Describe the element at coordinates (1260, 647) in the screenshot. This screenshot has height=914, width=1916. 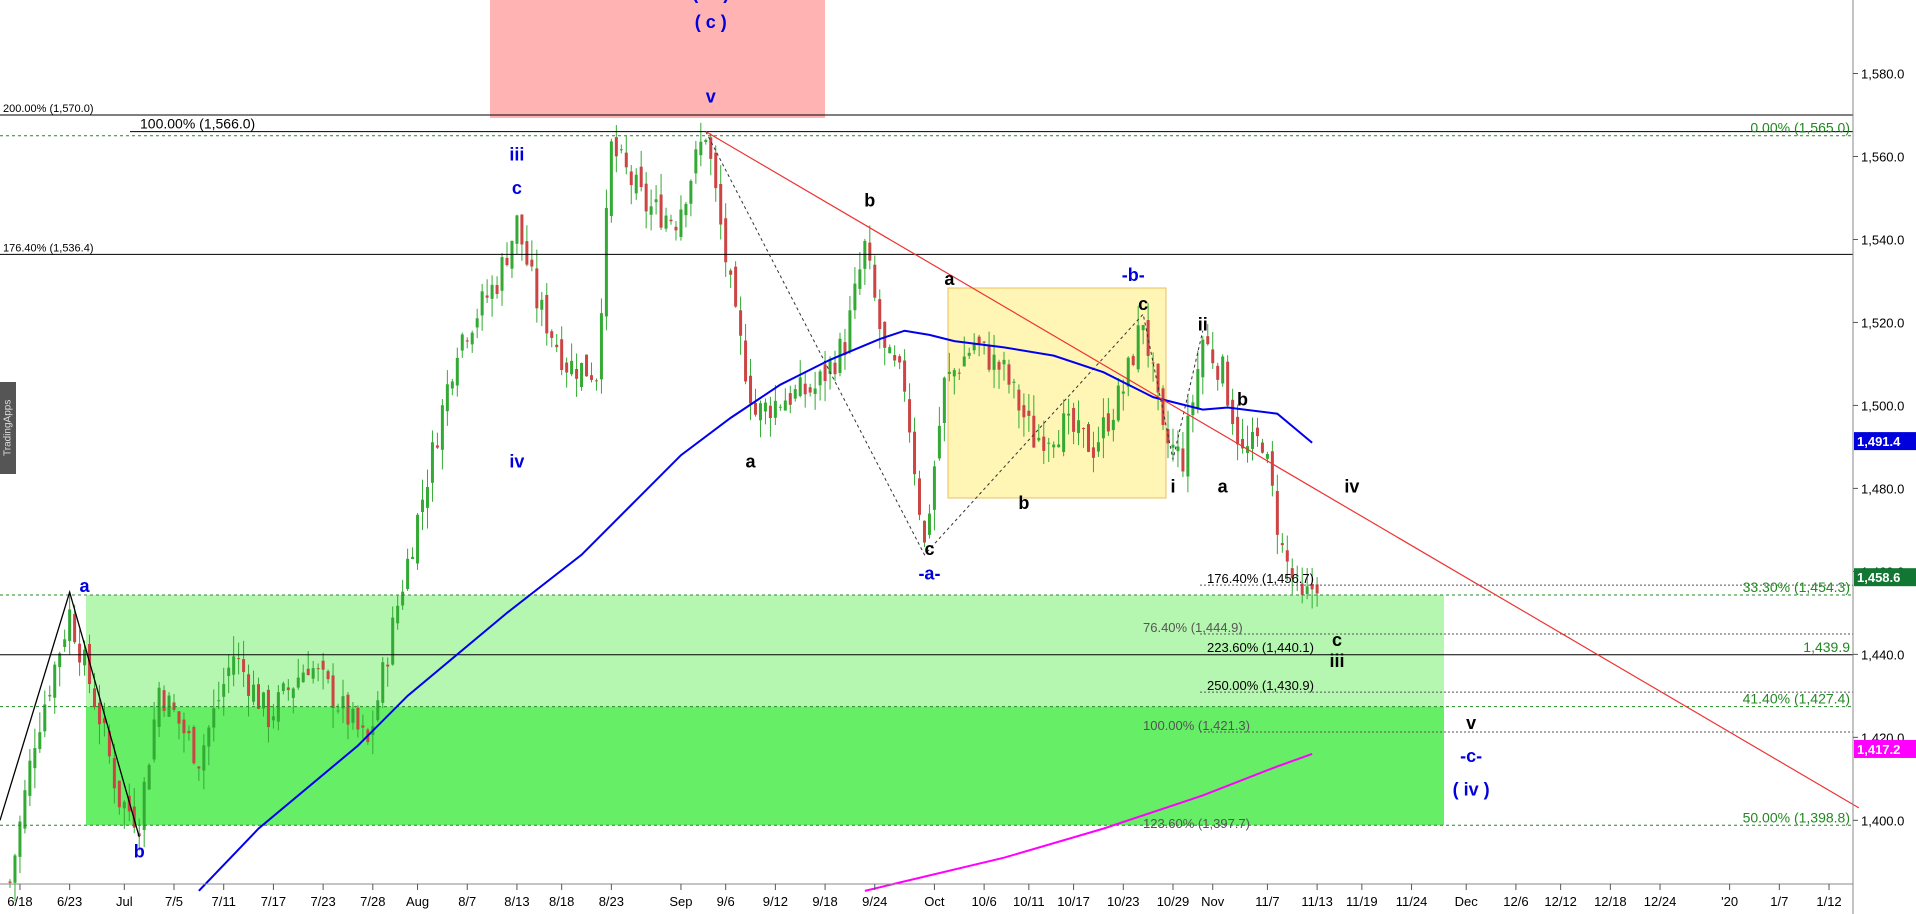
I see `fib-label-mid: 223.60% (1,440.1)` at that location.